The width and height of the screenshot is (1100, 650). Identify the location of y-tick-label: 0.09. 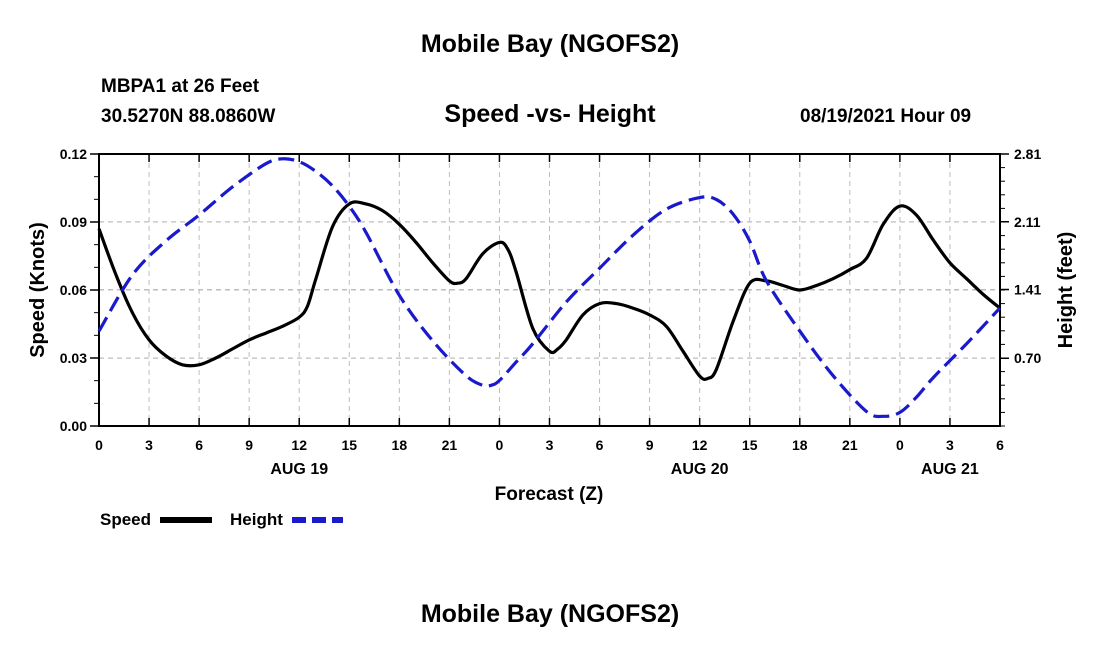
(73, 222).